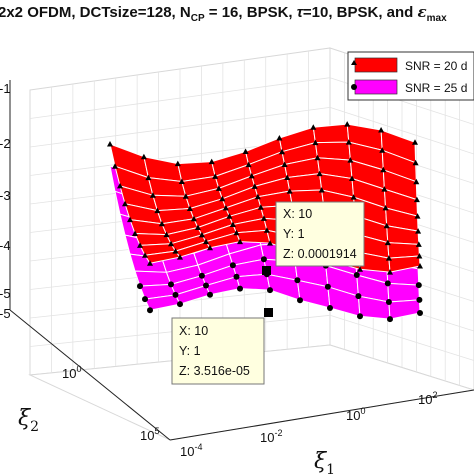 The height and width of the screenshot is (474, 474). I want to click on datatip-marker, so click(266, 270).